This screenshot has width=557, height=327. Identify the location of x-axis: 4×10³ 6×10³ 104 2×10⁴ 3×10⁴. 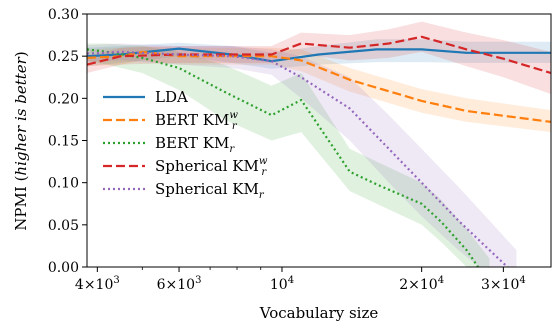
(300, 280).